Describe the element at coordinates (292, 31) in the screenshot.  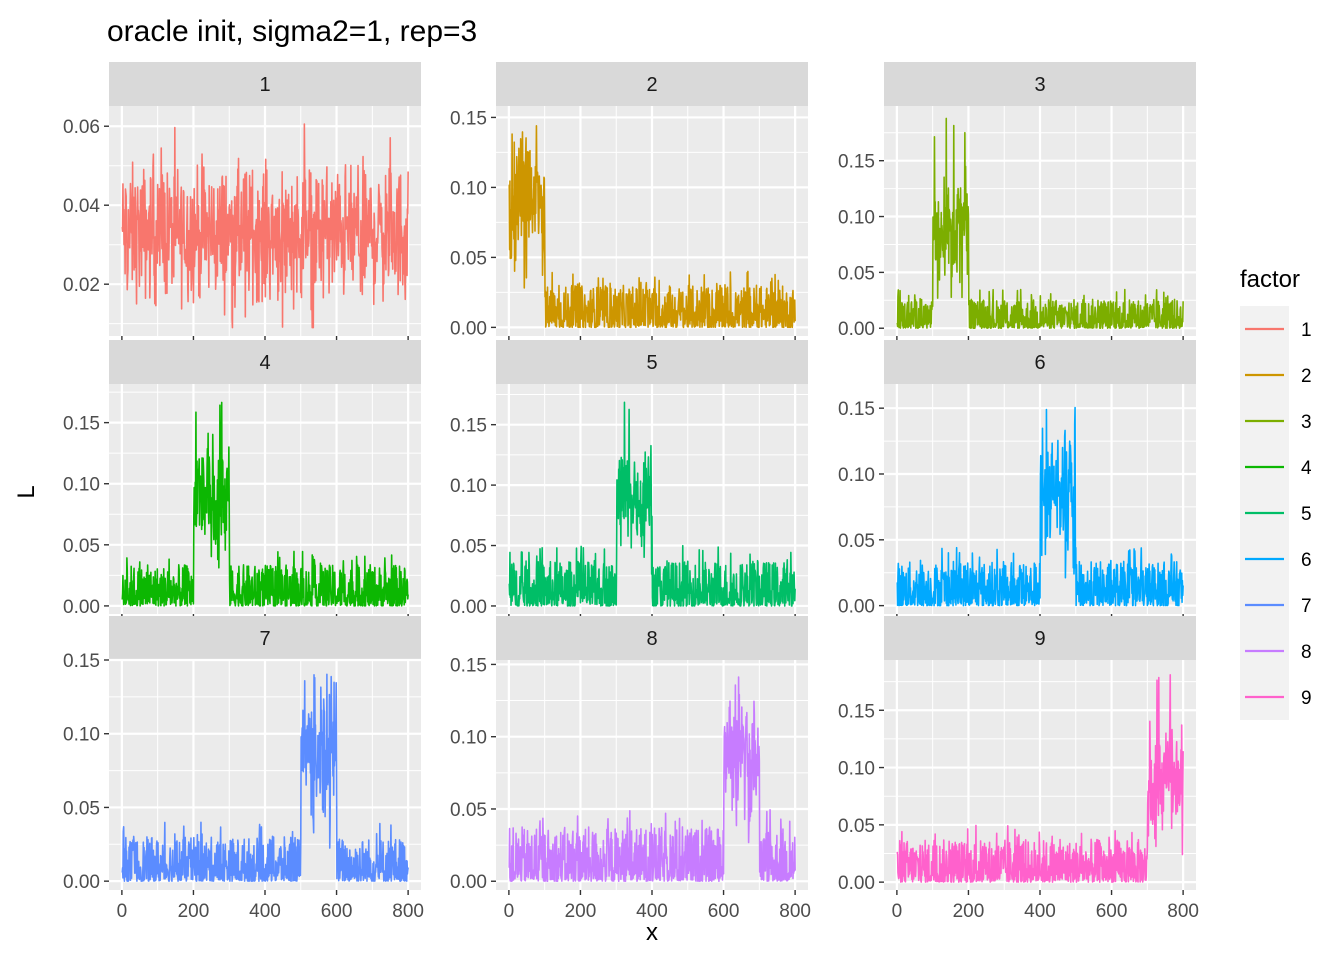
I see `chart-title: oracle init, sigma2=1, rep=3` at that location.